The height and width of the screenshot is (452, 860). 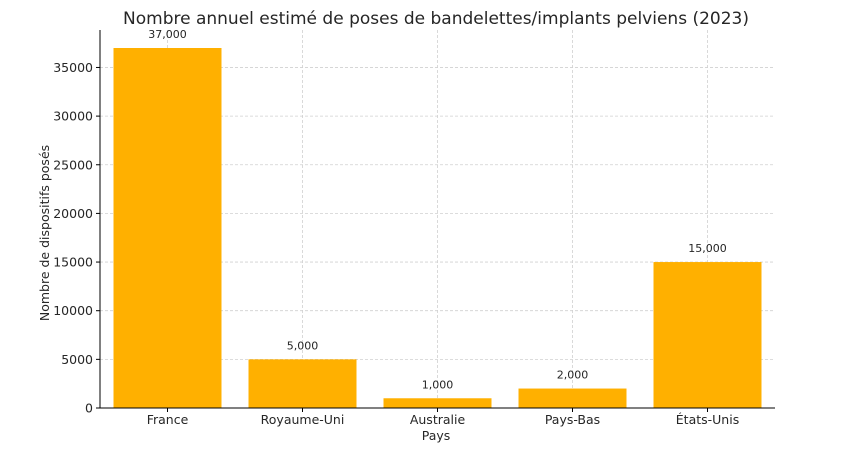 What do you see at coordinates (438, 419) in the screenshot?
I see `x-tick-label: Australie` at bounding box center [438, 419].